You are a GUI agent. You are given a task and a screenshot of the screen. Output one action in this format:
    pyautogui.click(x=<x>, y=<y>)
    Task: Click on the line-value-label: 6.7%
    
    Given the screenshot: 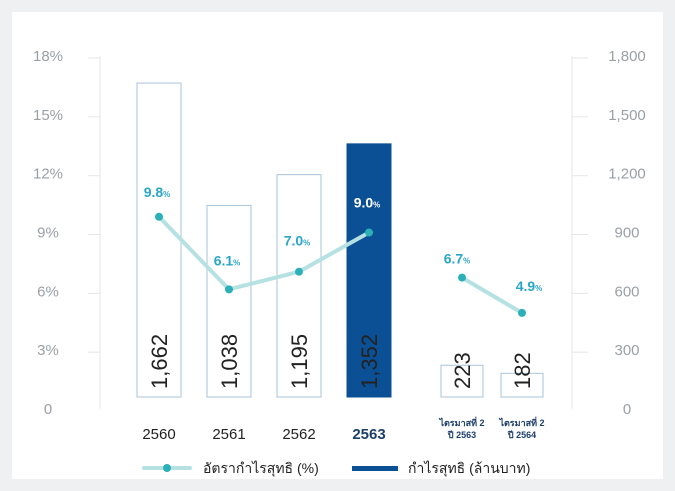 What is the action you would take?
    pyautogui.click(x=457, y=259)
    